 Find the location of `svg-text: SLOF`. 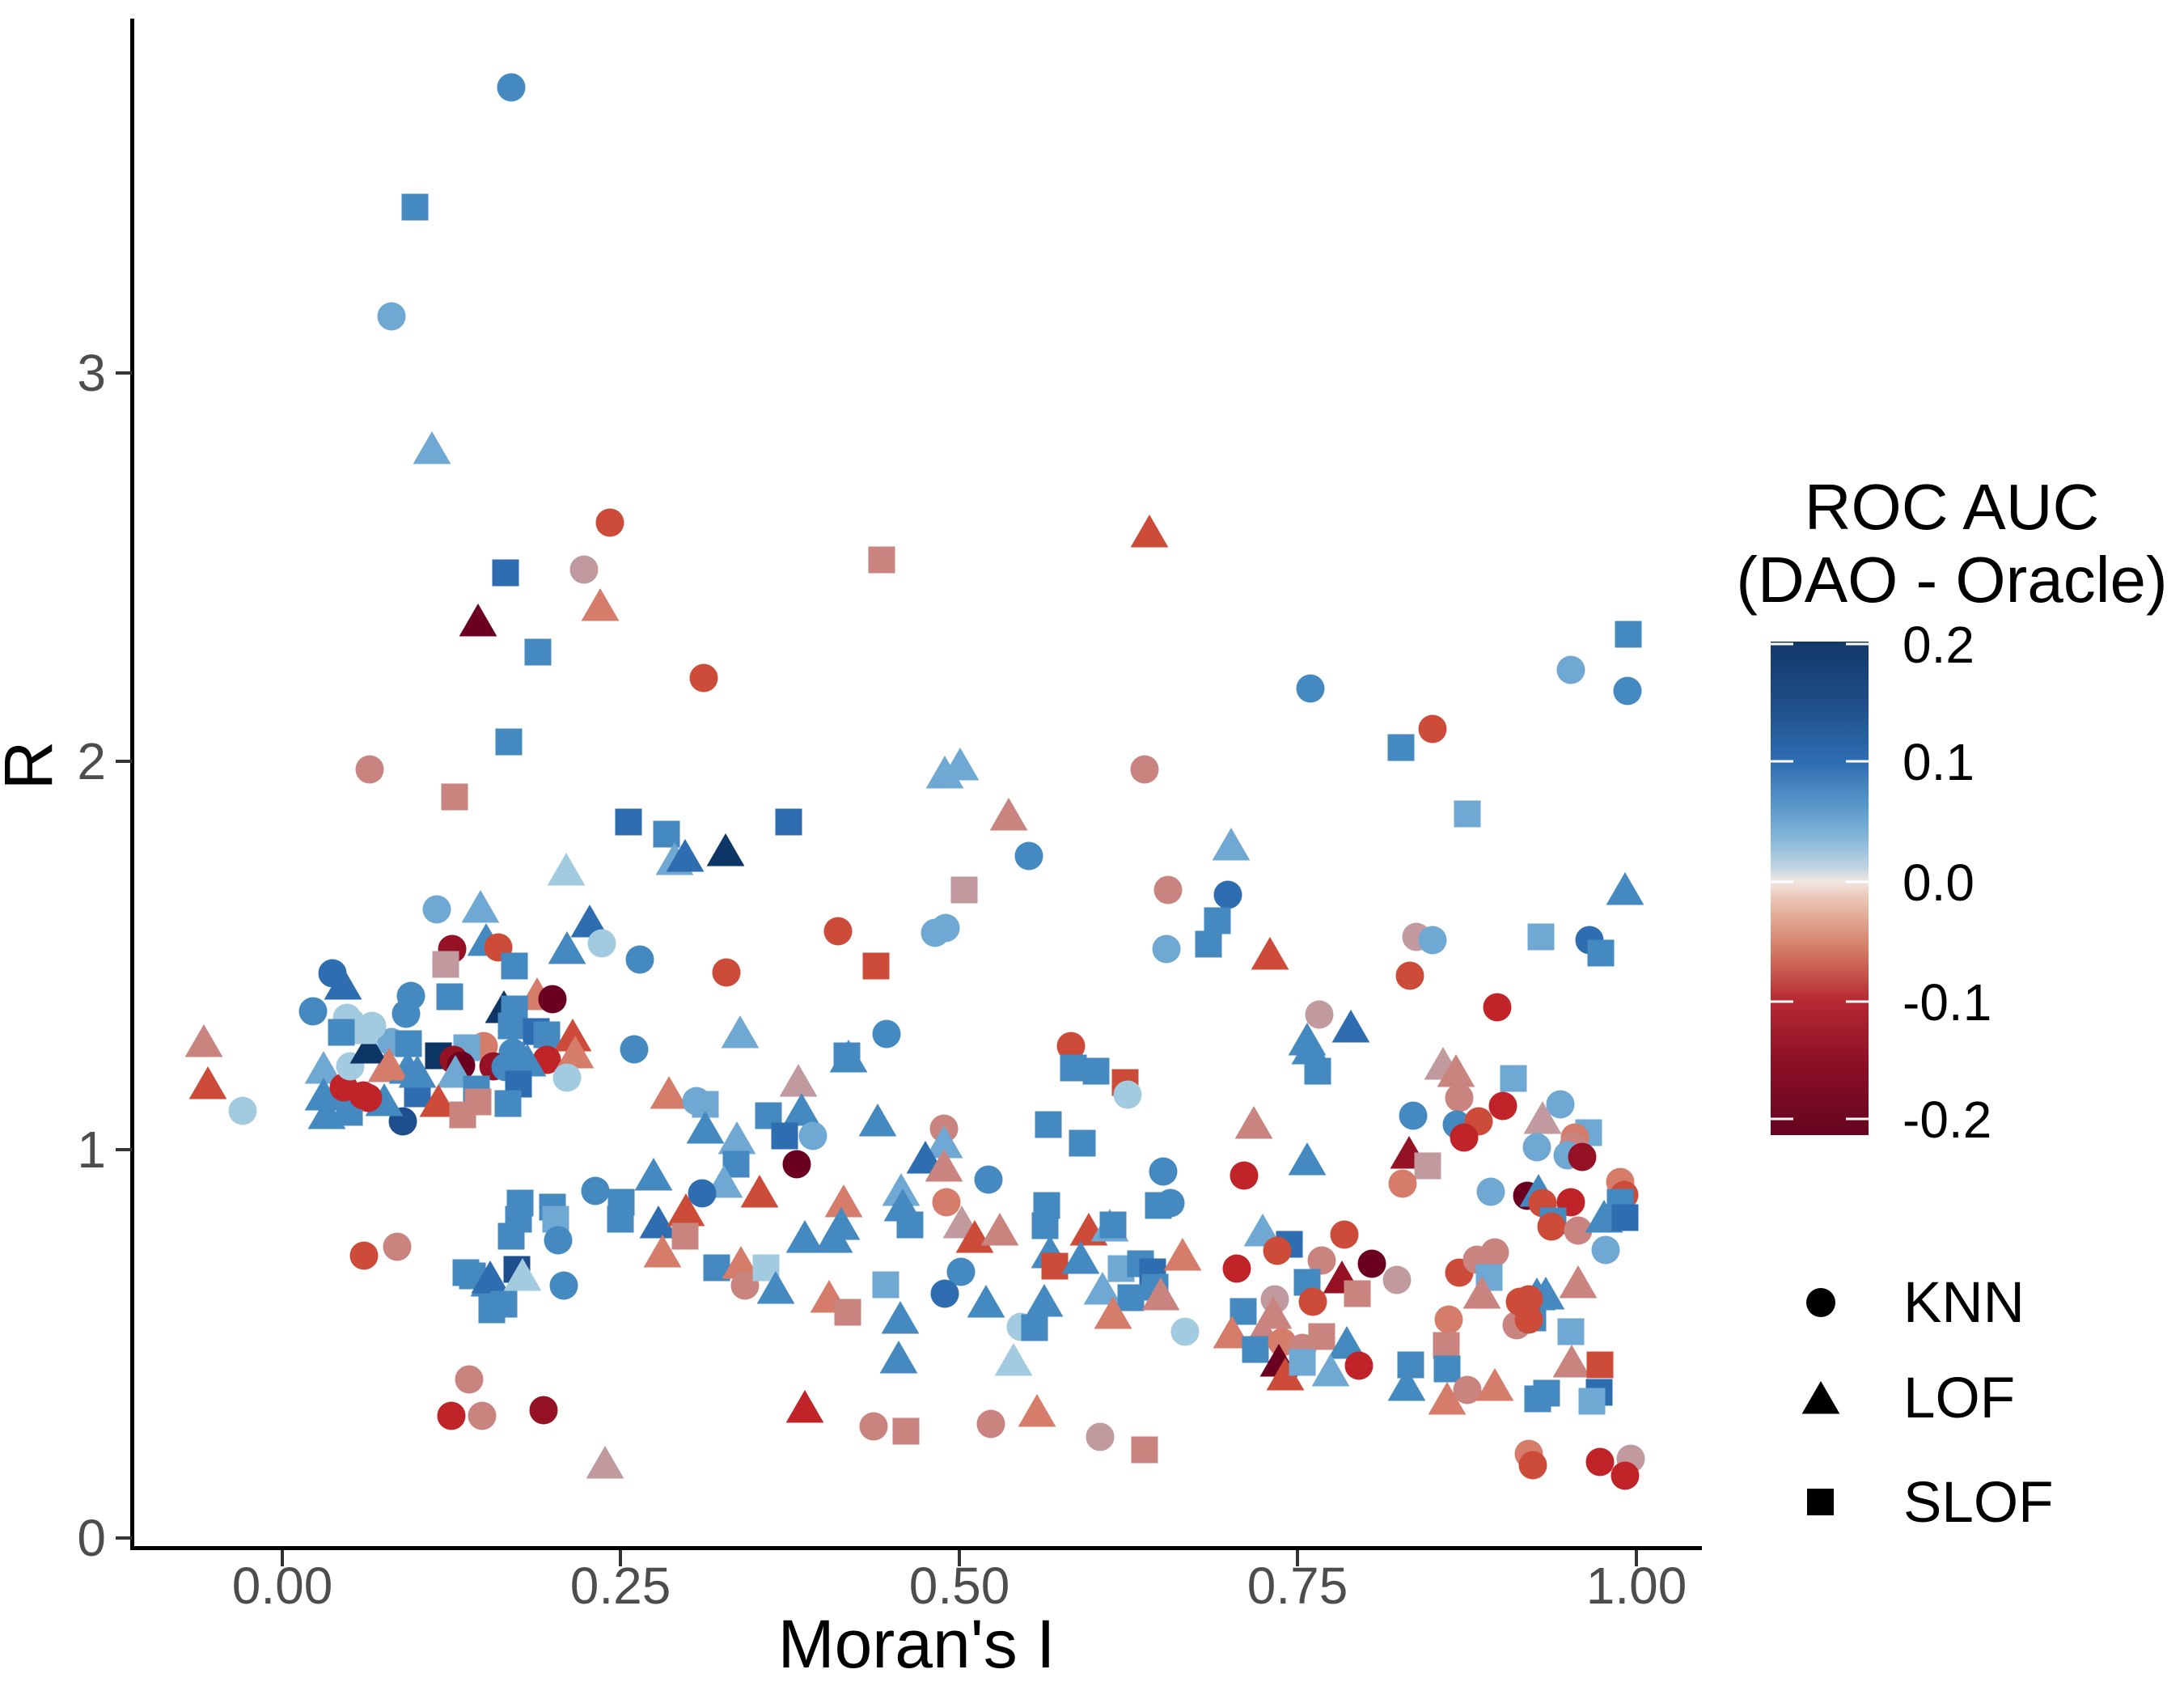

svg-text: SLOF is located at coordinates (1978, 1503).